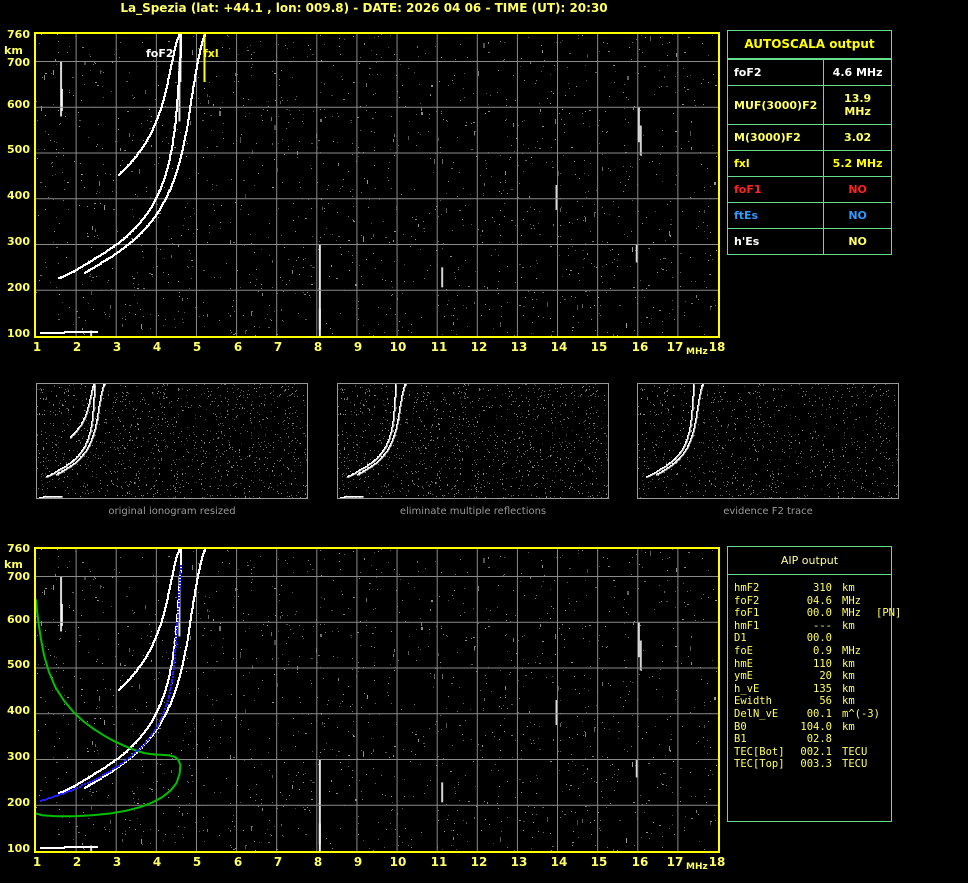 This screenshot has width=968, height=883. What do you see at coordinates (599, 347) in the screenshot?
I see `top-x-tick-15: 15` at bounding box center [599, 347].